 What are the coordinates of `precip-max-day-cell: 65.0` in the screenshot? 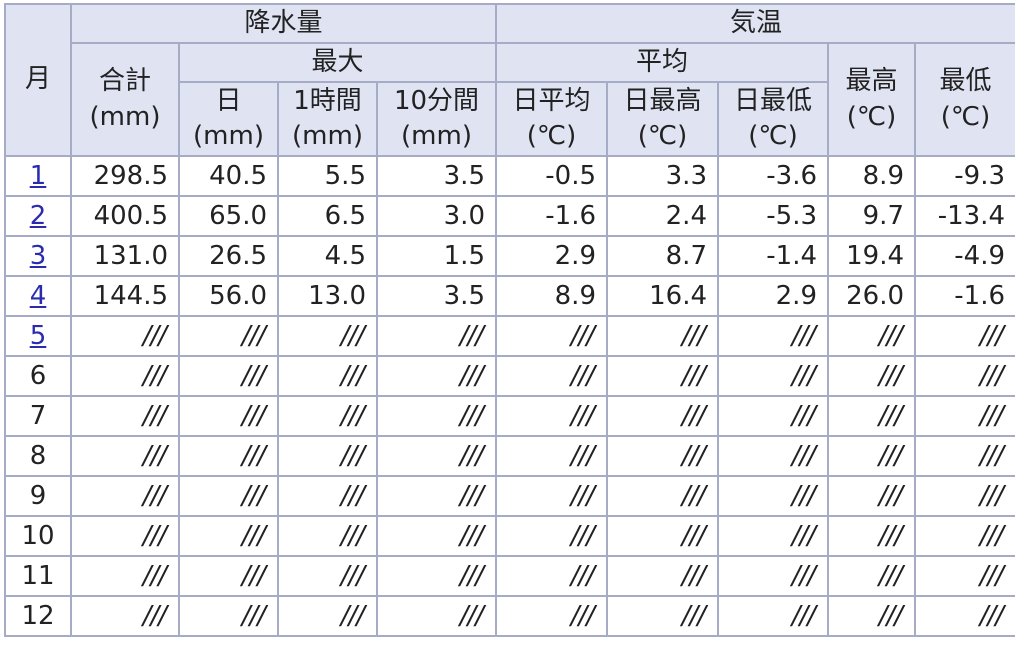 It's located at (228, 216).